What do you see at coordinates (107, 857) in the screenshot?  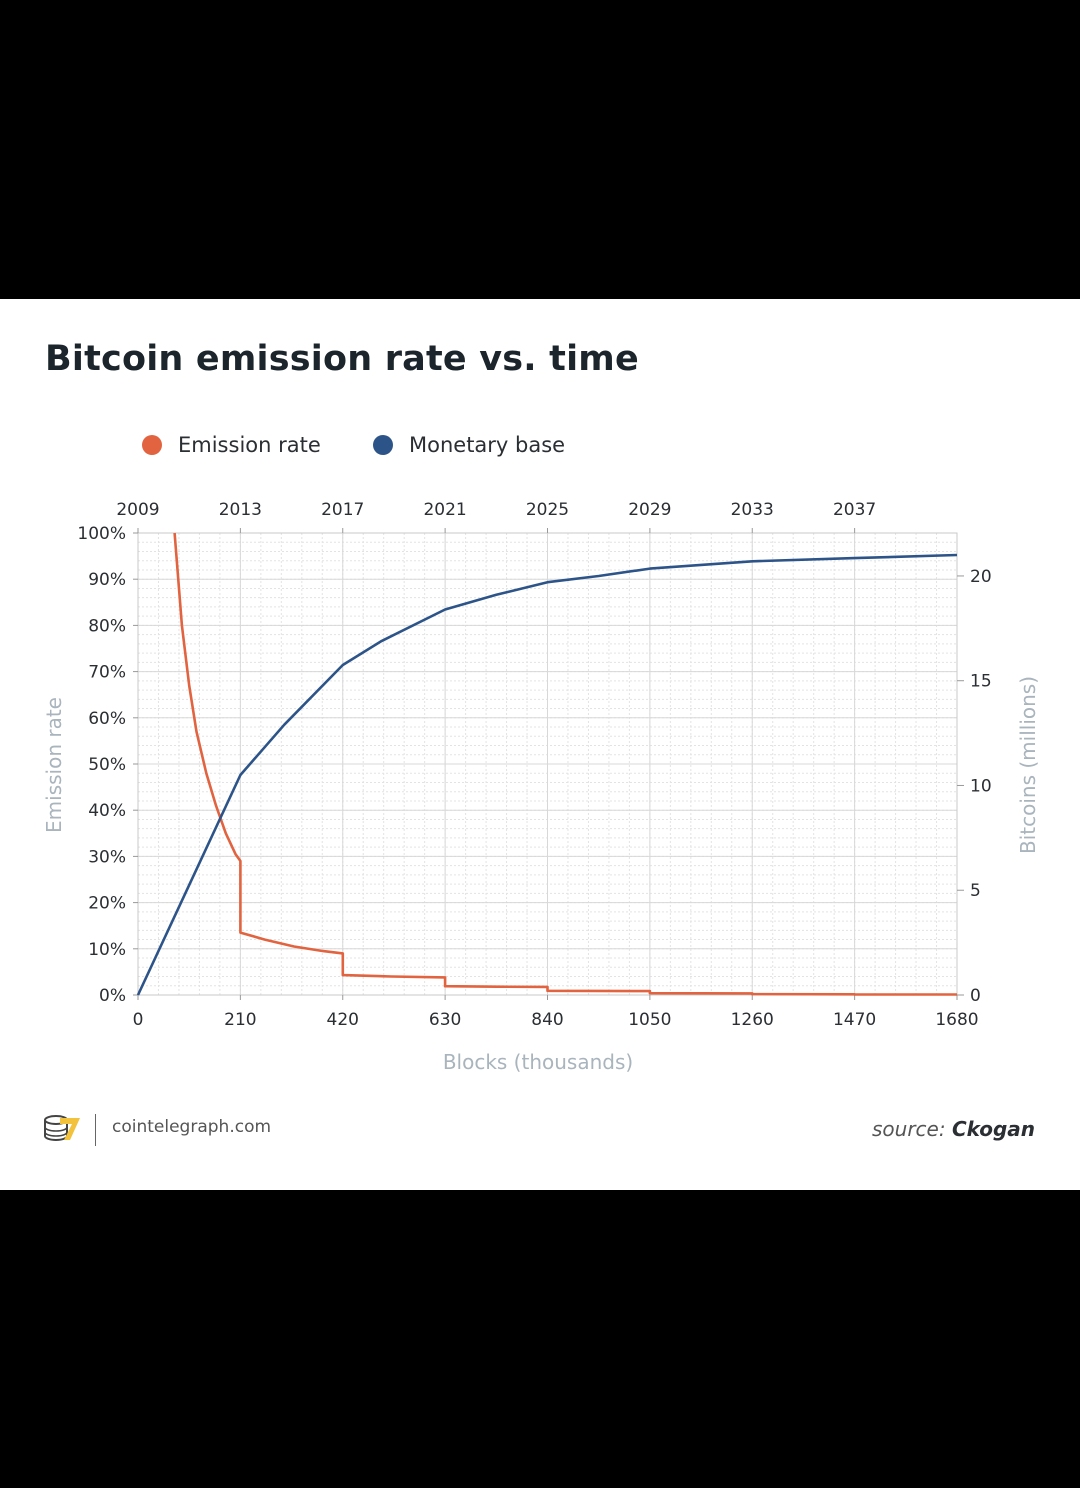 I see `left-tick-label: 30%` at bounding box center [107, 857].